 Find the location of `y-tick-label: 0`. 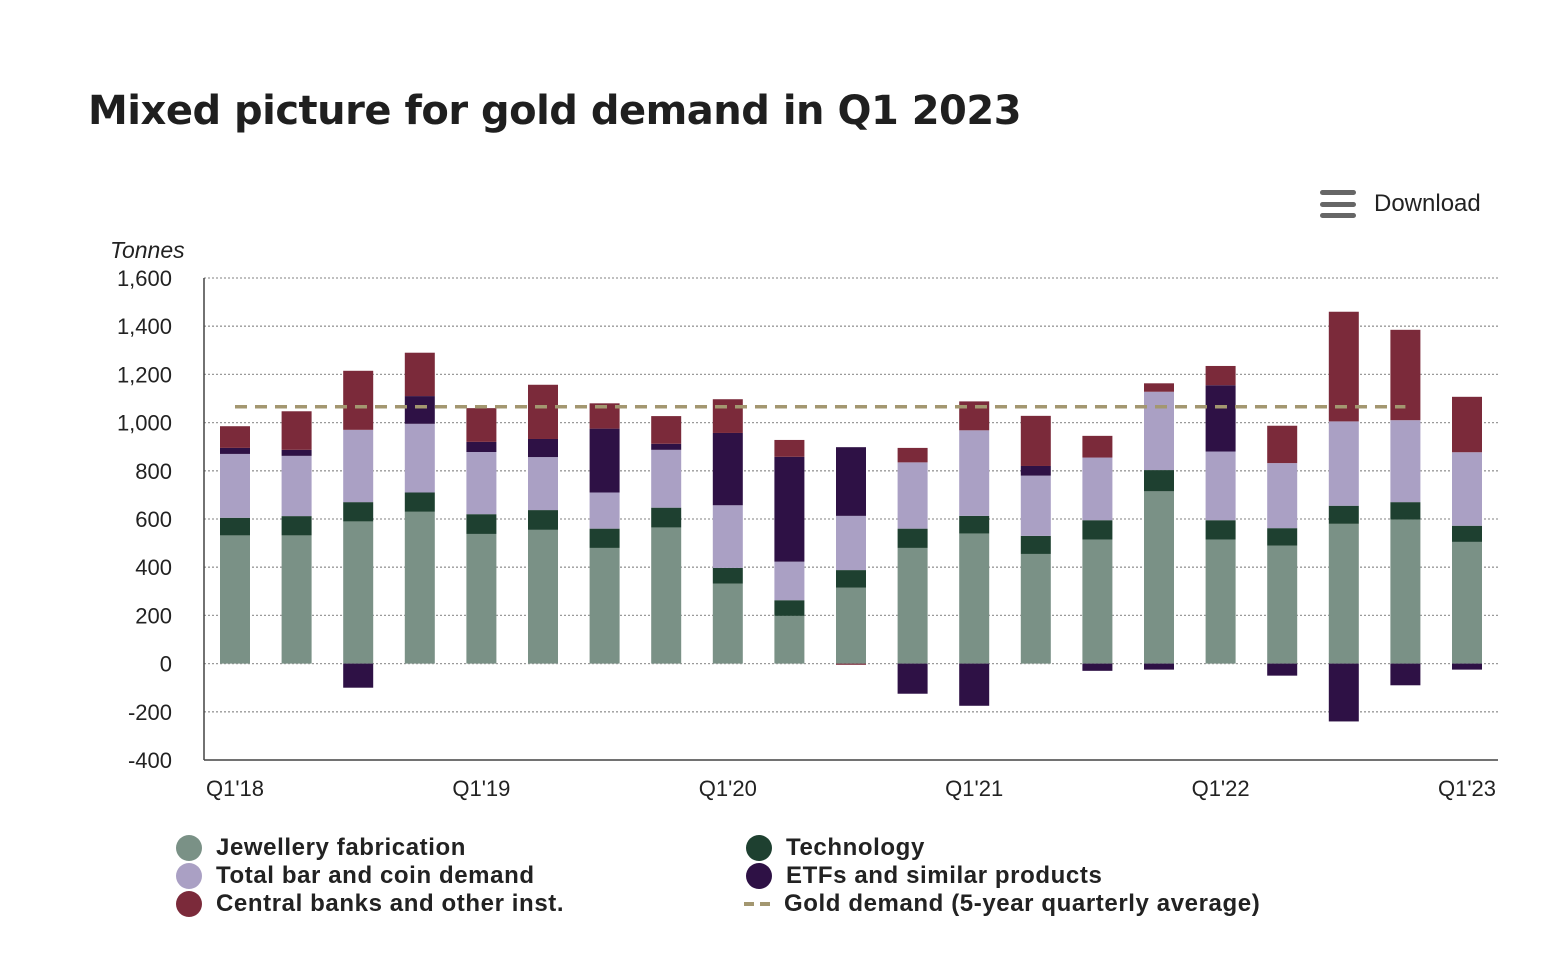

y-tick-label: 0 is located at coordinates (166, 664).